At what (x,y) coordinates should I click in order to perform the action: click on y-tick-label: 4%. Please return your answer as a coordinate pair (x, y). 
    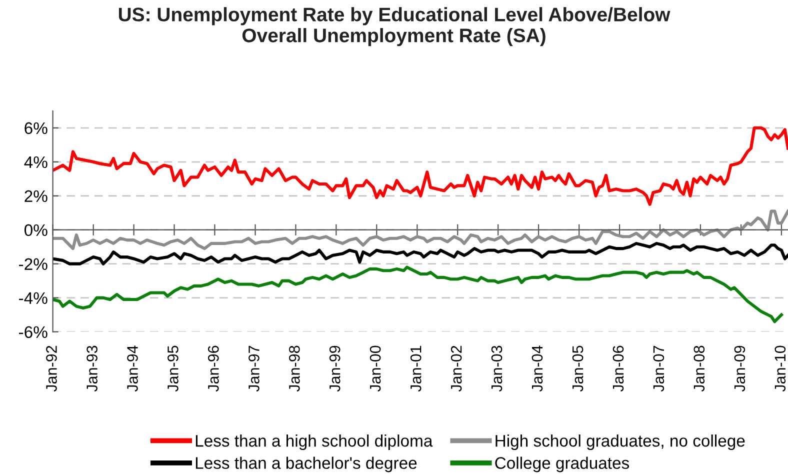
    Looking at the image, I should click on (36, 162).